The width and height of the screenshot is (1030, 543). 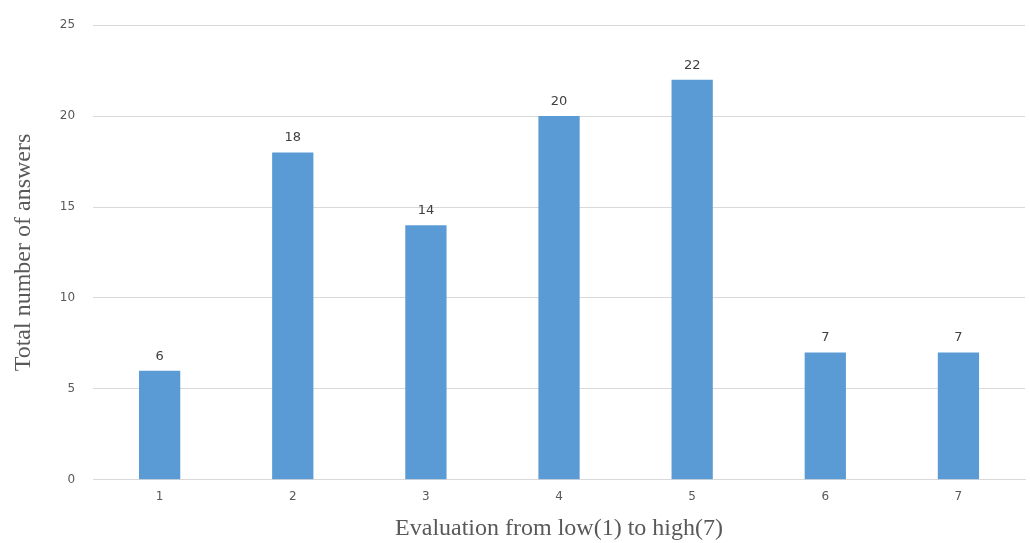 What do you see at coordinates (67, 297) in the screenshot?
I see `y-tick-label: 10` at bounding box center [67, 297].